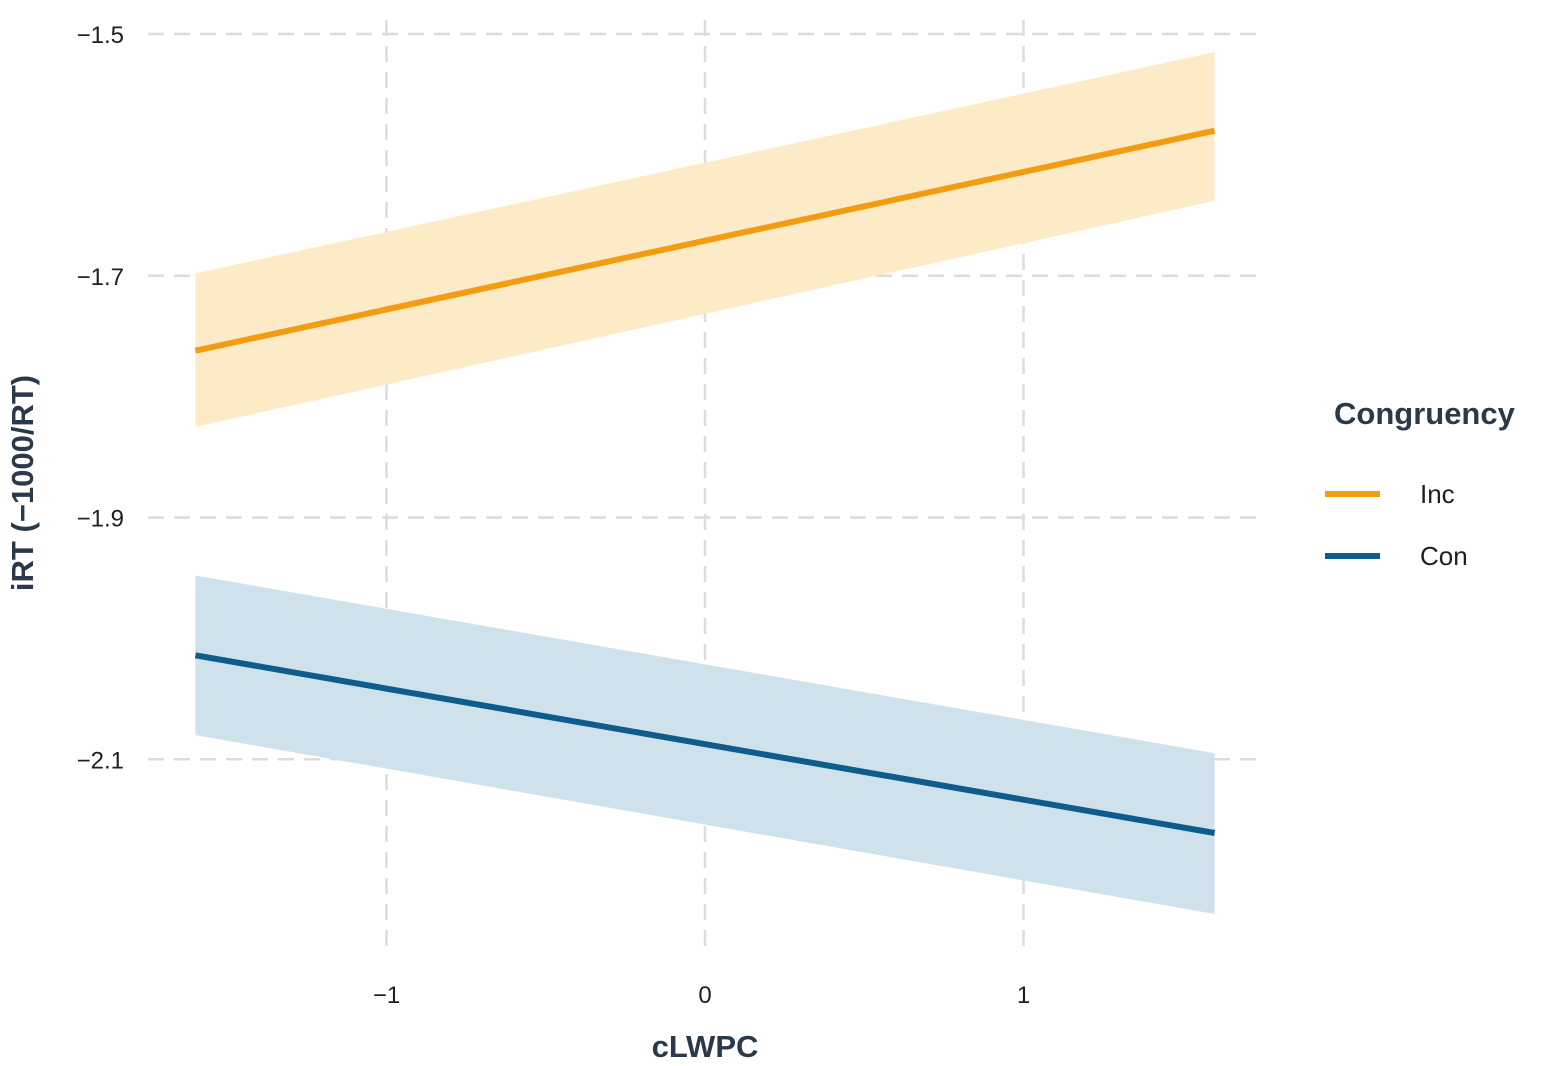 The height and width of the screenshot is (1066, 1547). What do you see at coordinates (705, 240) in the screenshot?
I see `series-line-inc` at bounding box center [705, 240].